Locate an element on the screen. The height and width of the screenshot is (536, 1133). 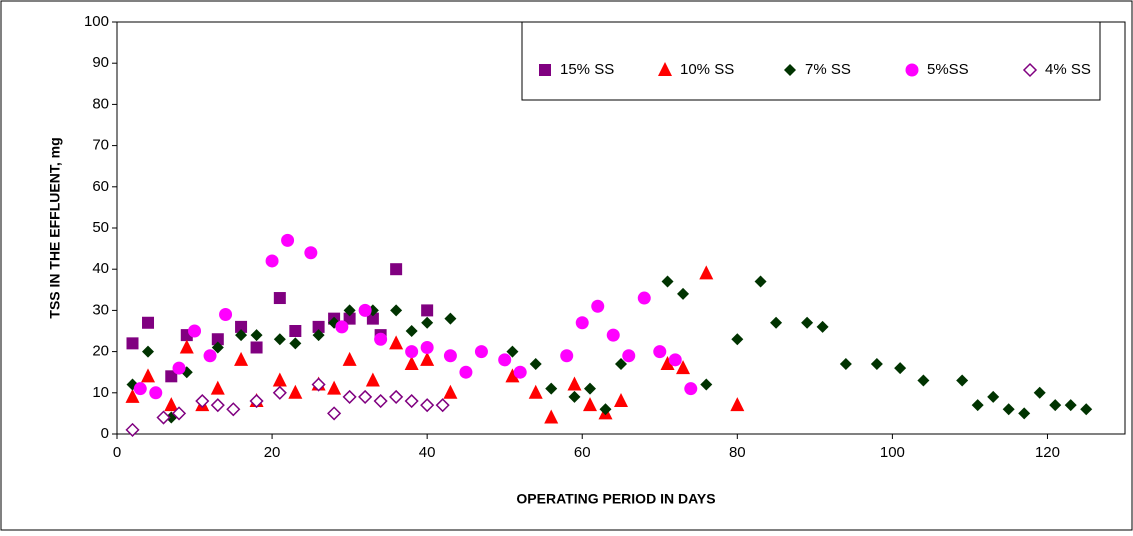
y-tick-label: 30 is located at coordinates (100, 309).